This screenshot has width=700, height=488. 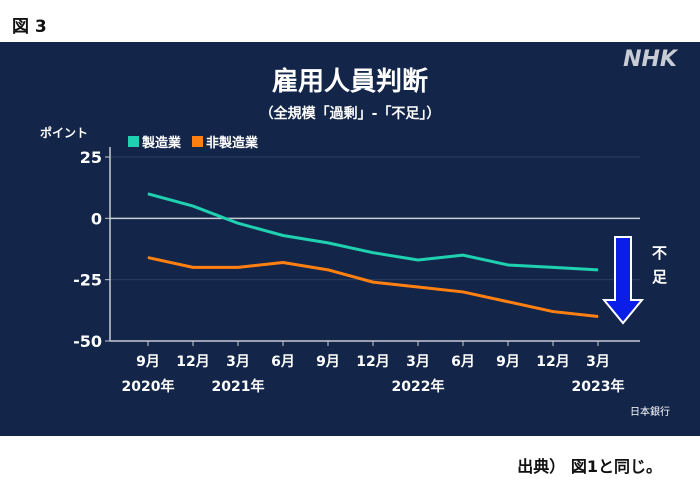 I want to click on legend-label: 製造業, so click(x=161, y=143).